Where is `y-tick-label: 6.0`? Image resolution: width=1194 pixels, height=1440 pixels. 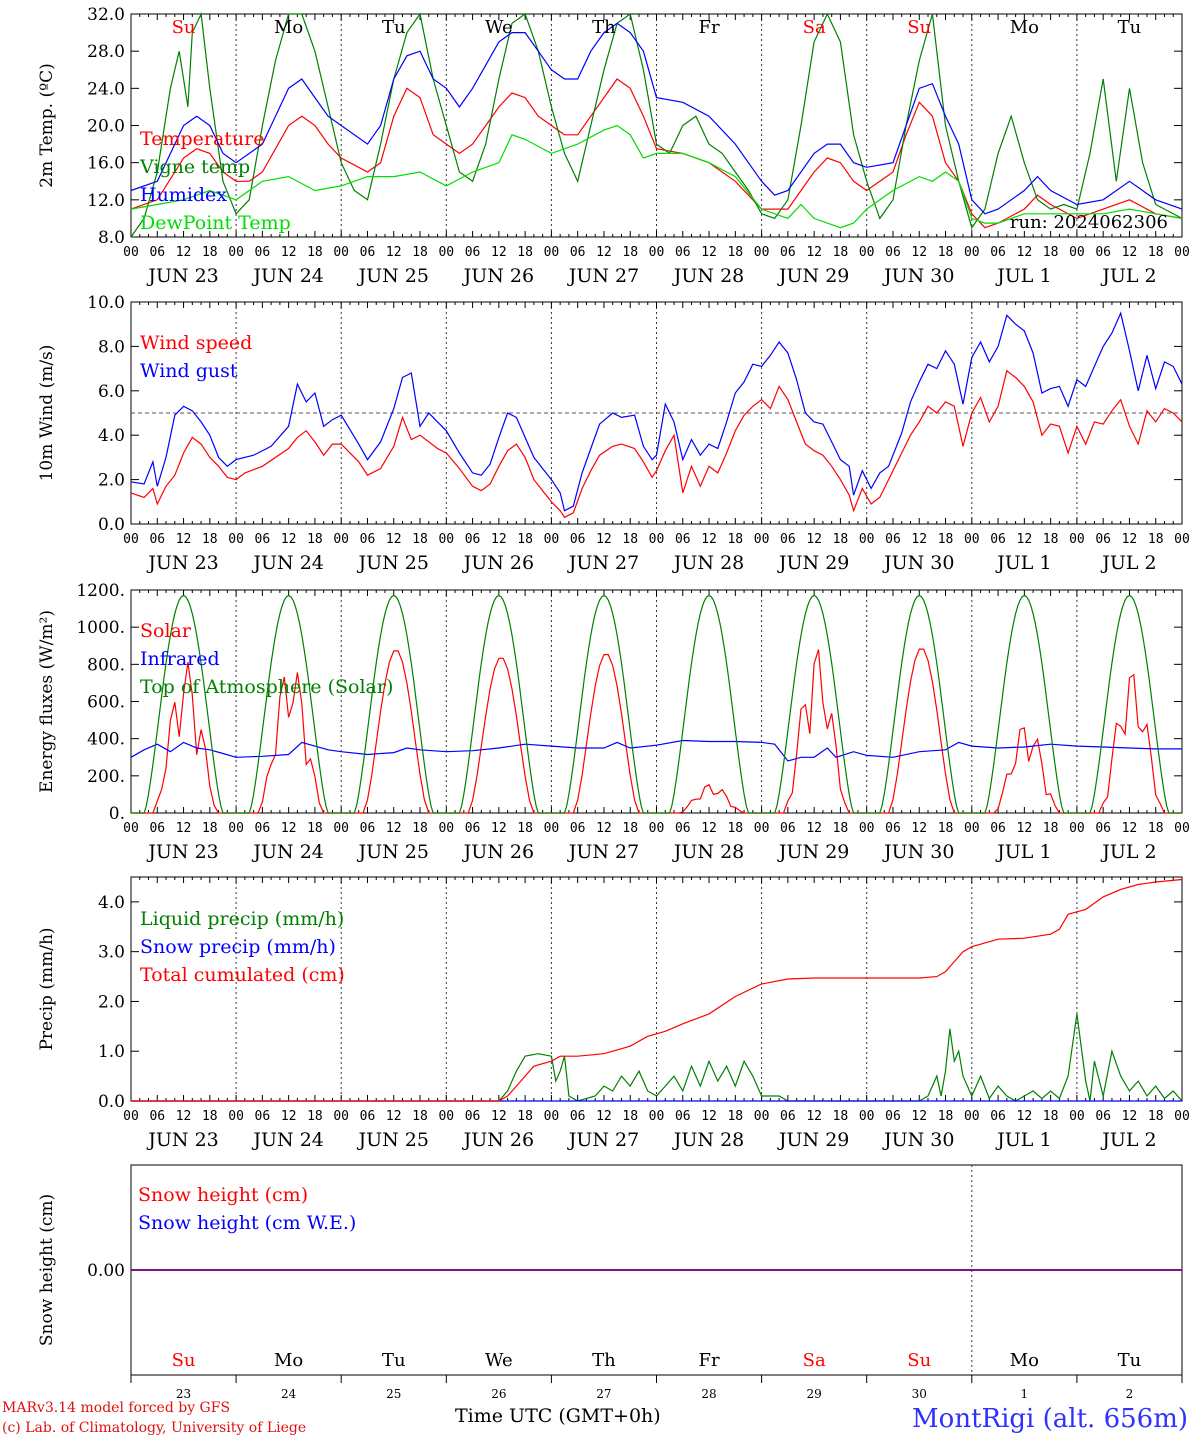
y-tick-label: 6.0 is located at coordinates (111, 392).